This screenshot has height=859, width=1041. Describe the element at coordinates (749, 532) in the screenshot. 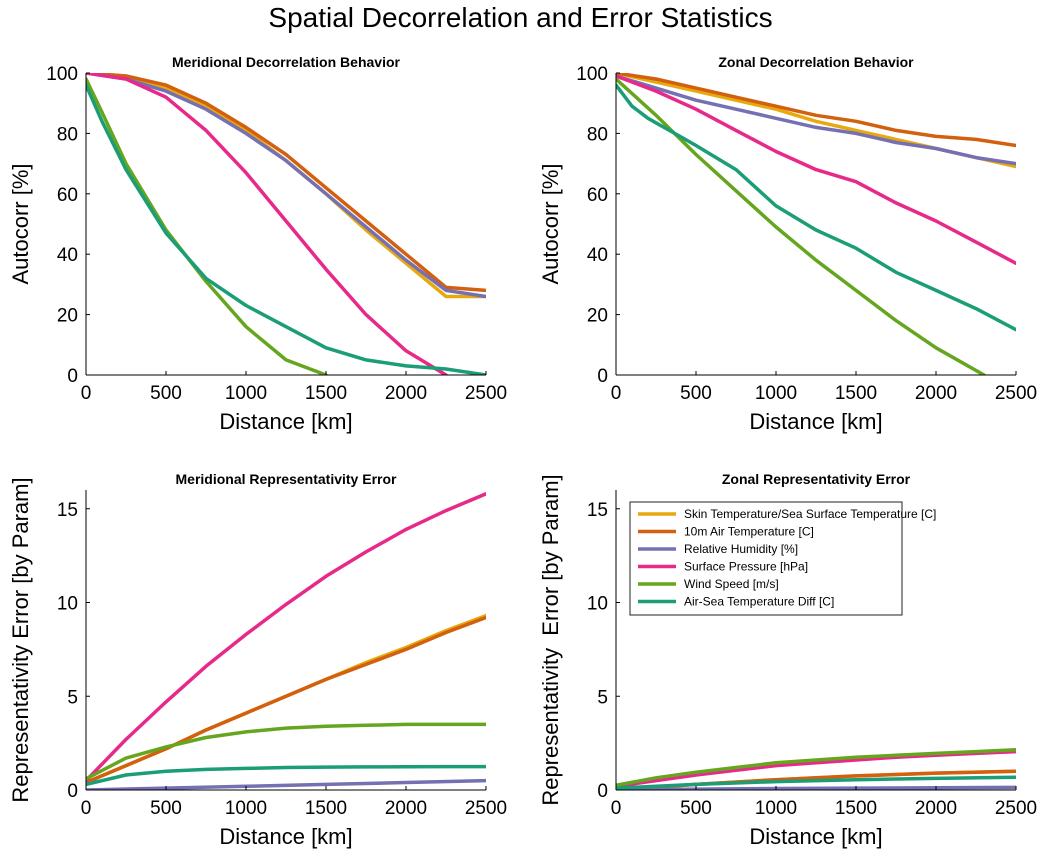

I see `legend-entry: 10m Air Temperature [C]` at that location.